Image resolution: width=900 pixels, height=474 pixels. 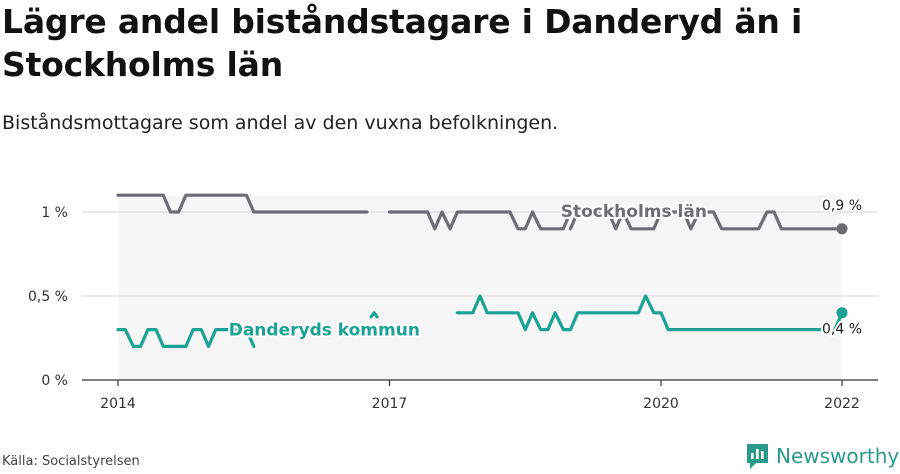 I want to click on end-label-danderyd: 0,4 %, so click(x=842, y=330).